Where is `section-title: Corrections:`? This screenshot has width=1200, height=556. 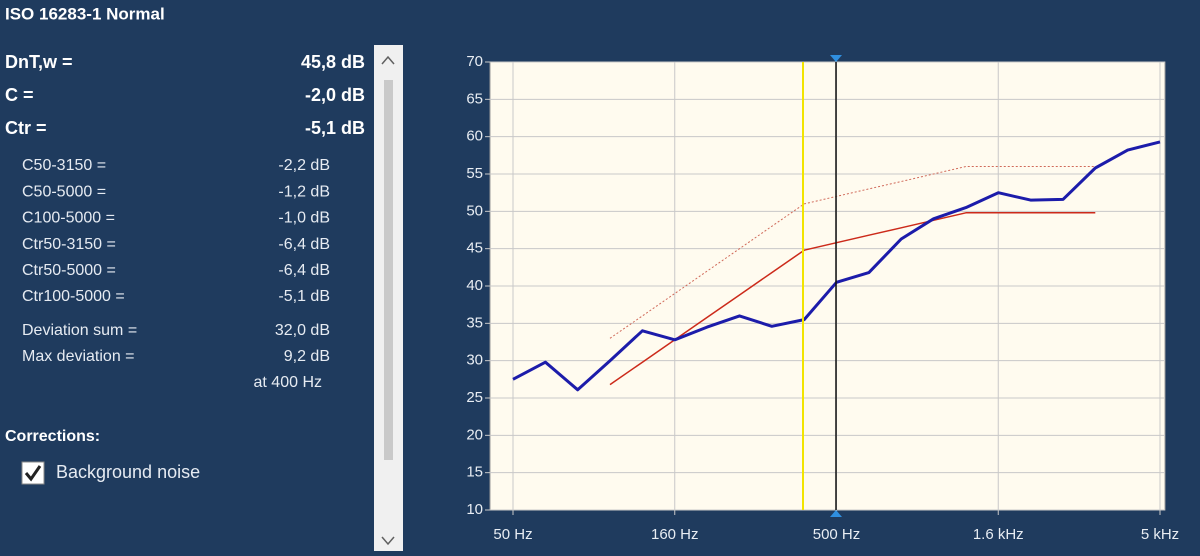
section-title: Corrections: is located at coordinates (52, 436).